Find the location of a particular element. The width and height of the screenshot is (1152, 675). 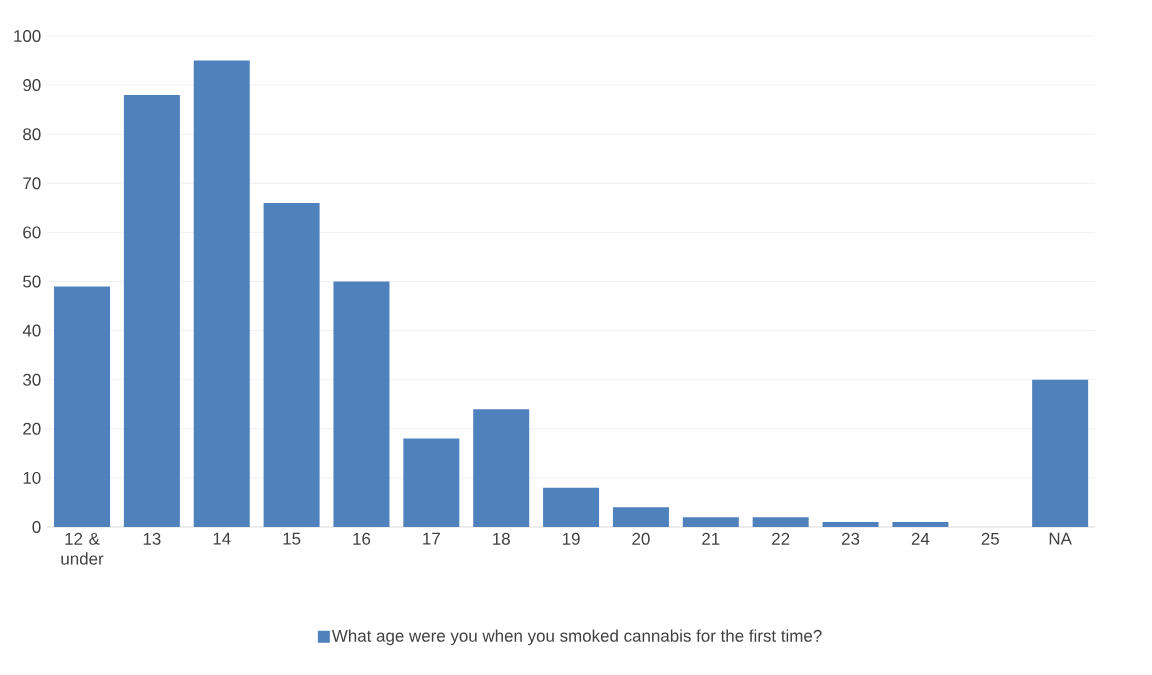

x-tick-label: 14 is located at coordinates (222, 538).